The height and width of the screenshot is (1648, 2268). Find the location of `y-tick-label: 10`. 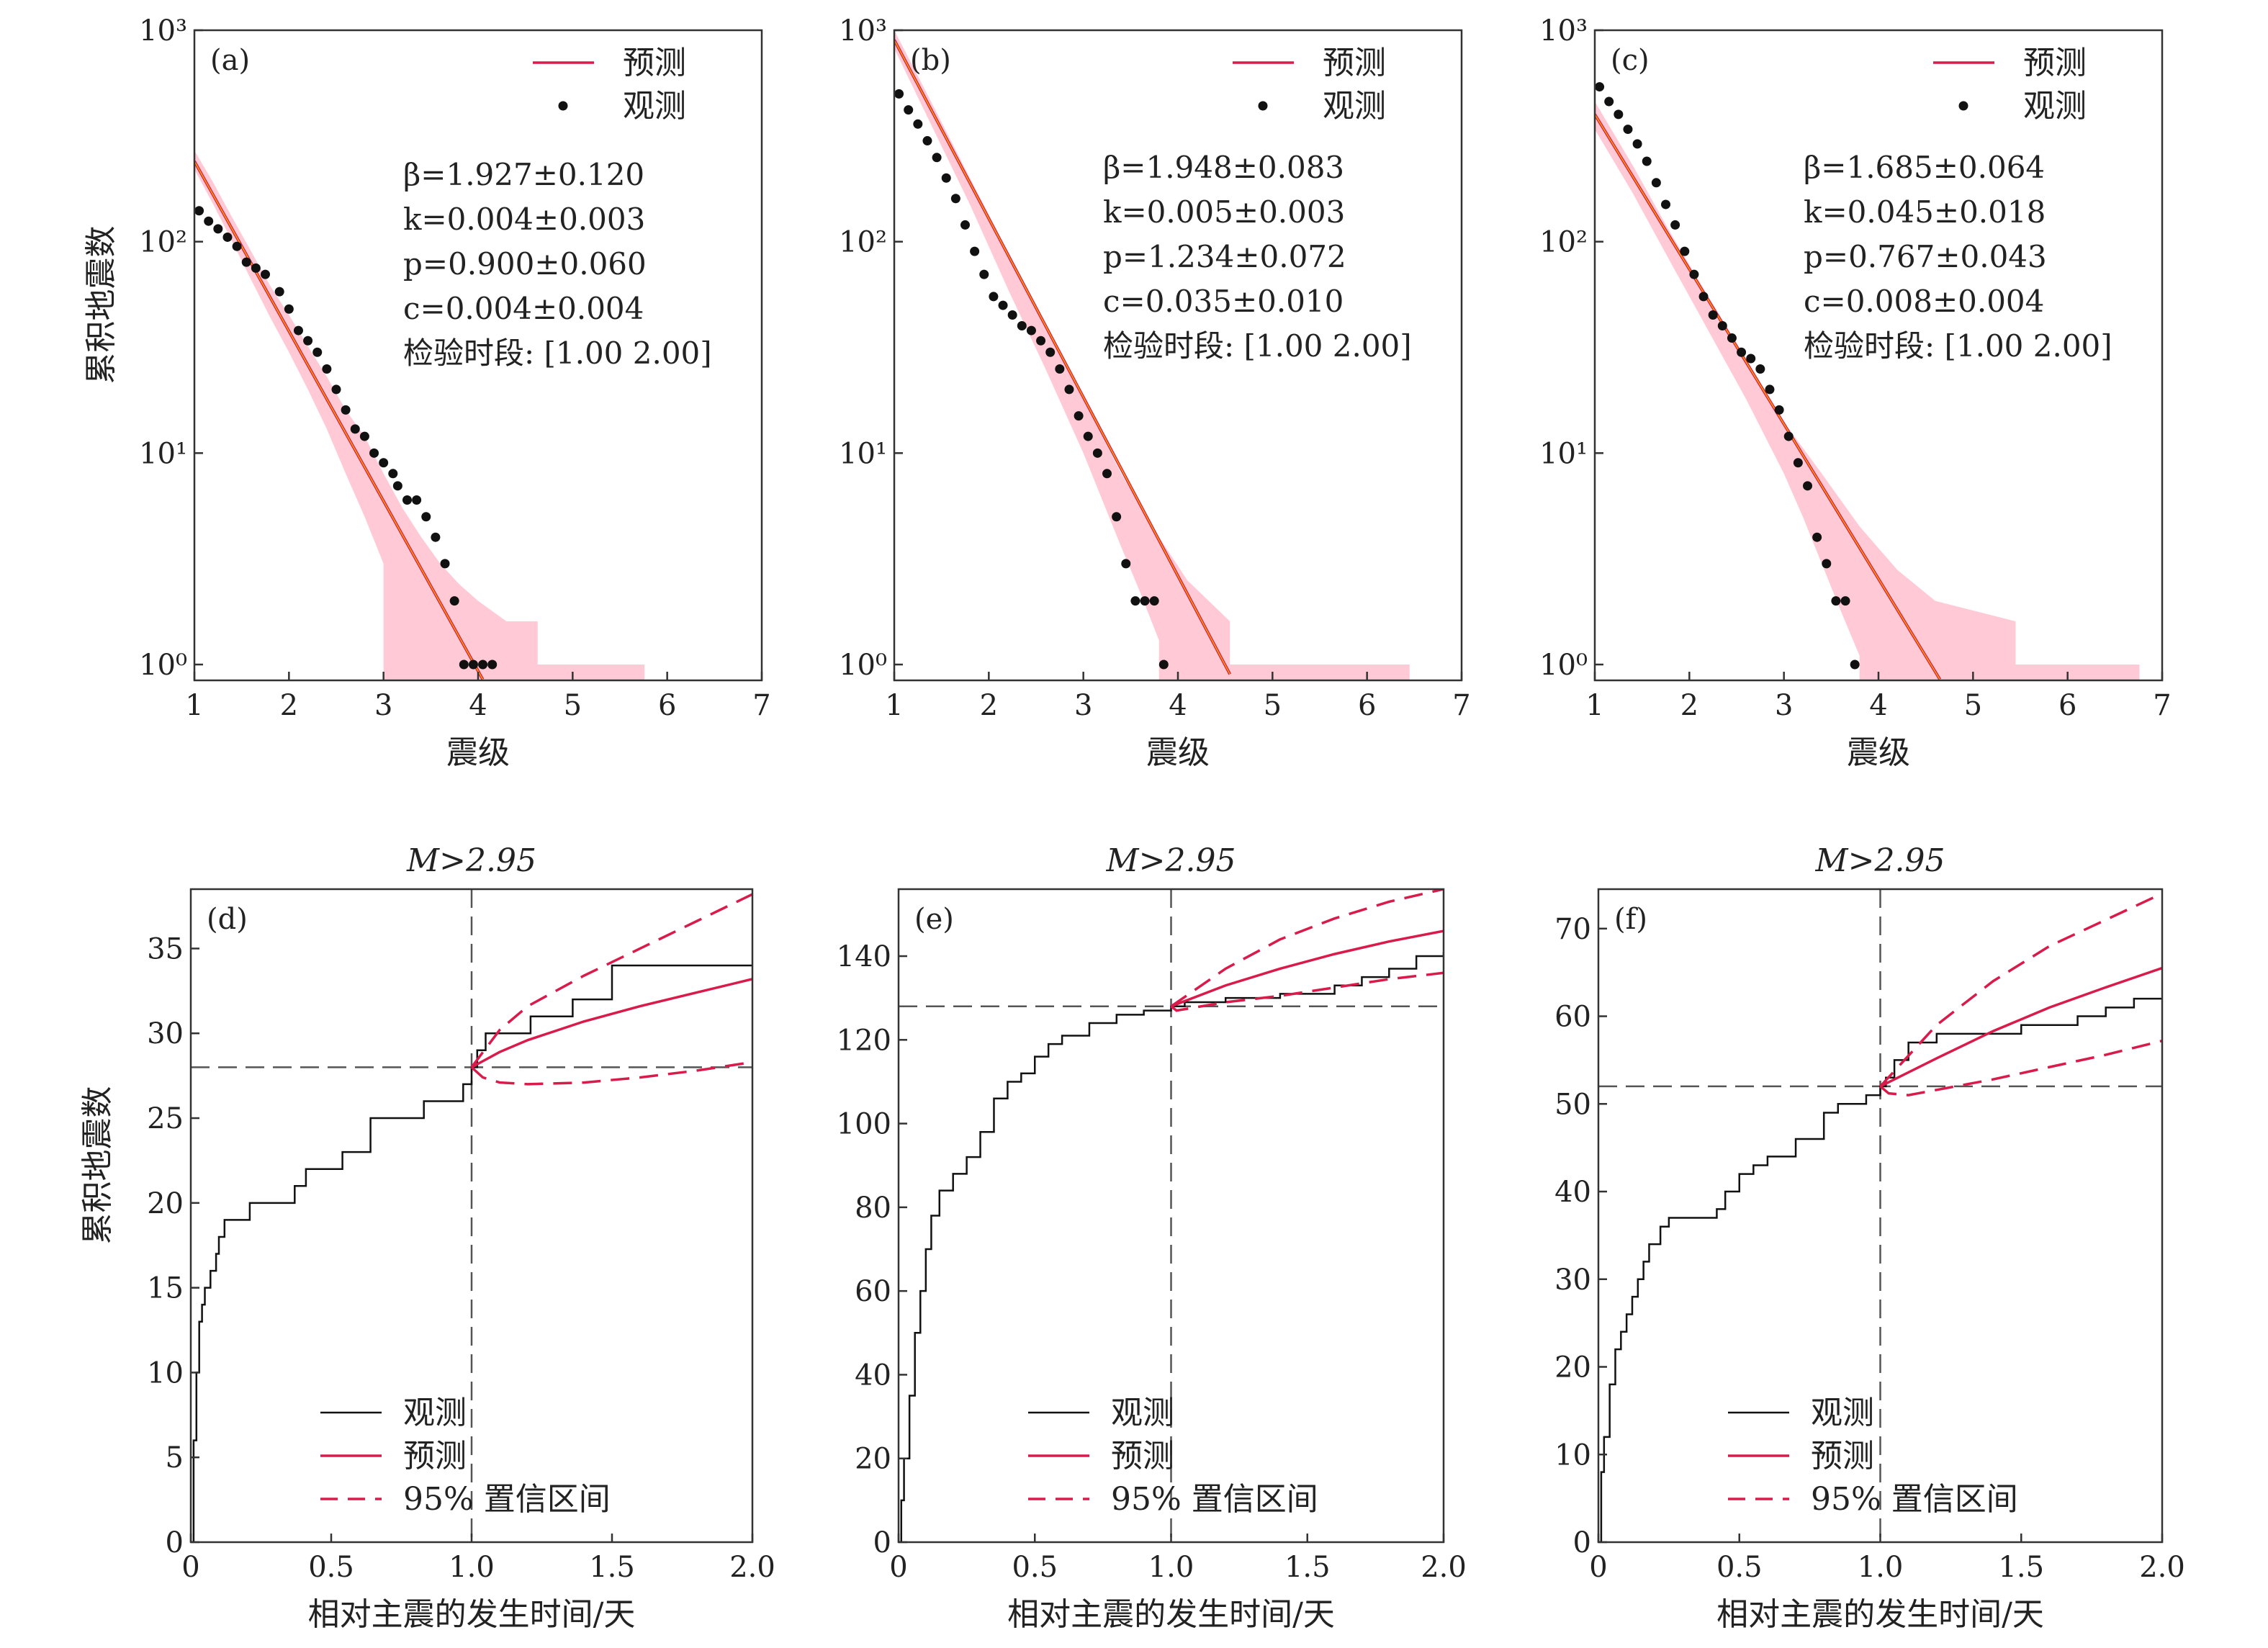

y-tick-label: 10 is located at coordinates (1572, 1455).